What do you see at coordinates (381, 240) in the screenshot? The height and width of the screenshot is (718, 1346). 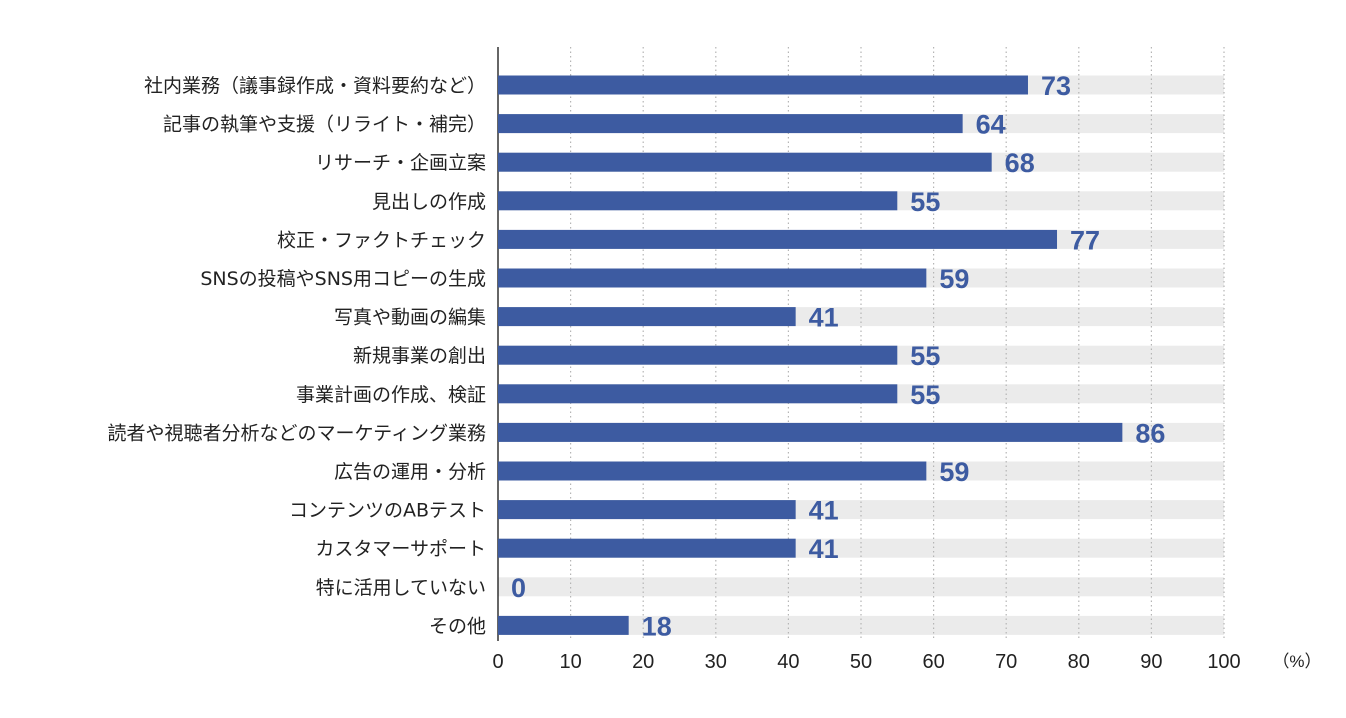 I see `category-label: 校正・ファクトチェック` at bounding box center [381, 240].